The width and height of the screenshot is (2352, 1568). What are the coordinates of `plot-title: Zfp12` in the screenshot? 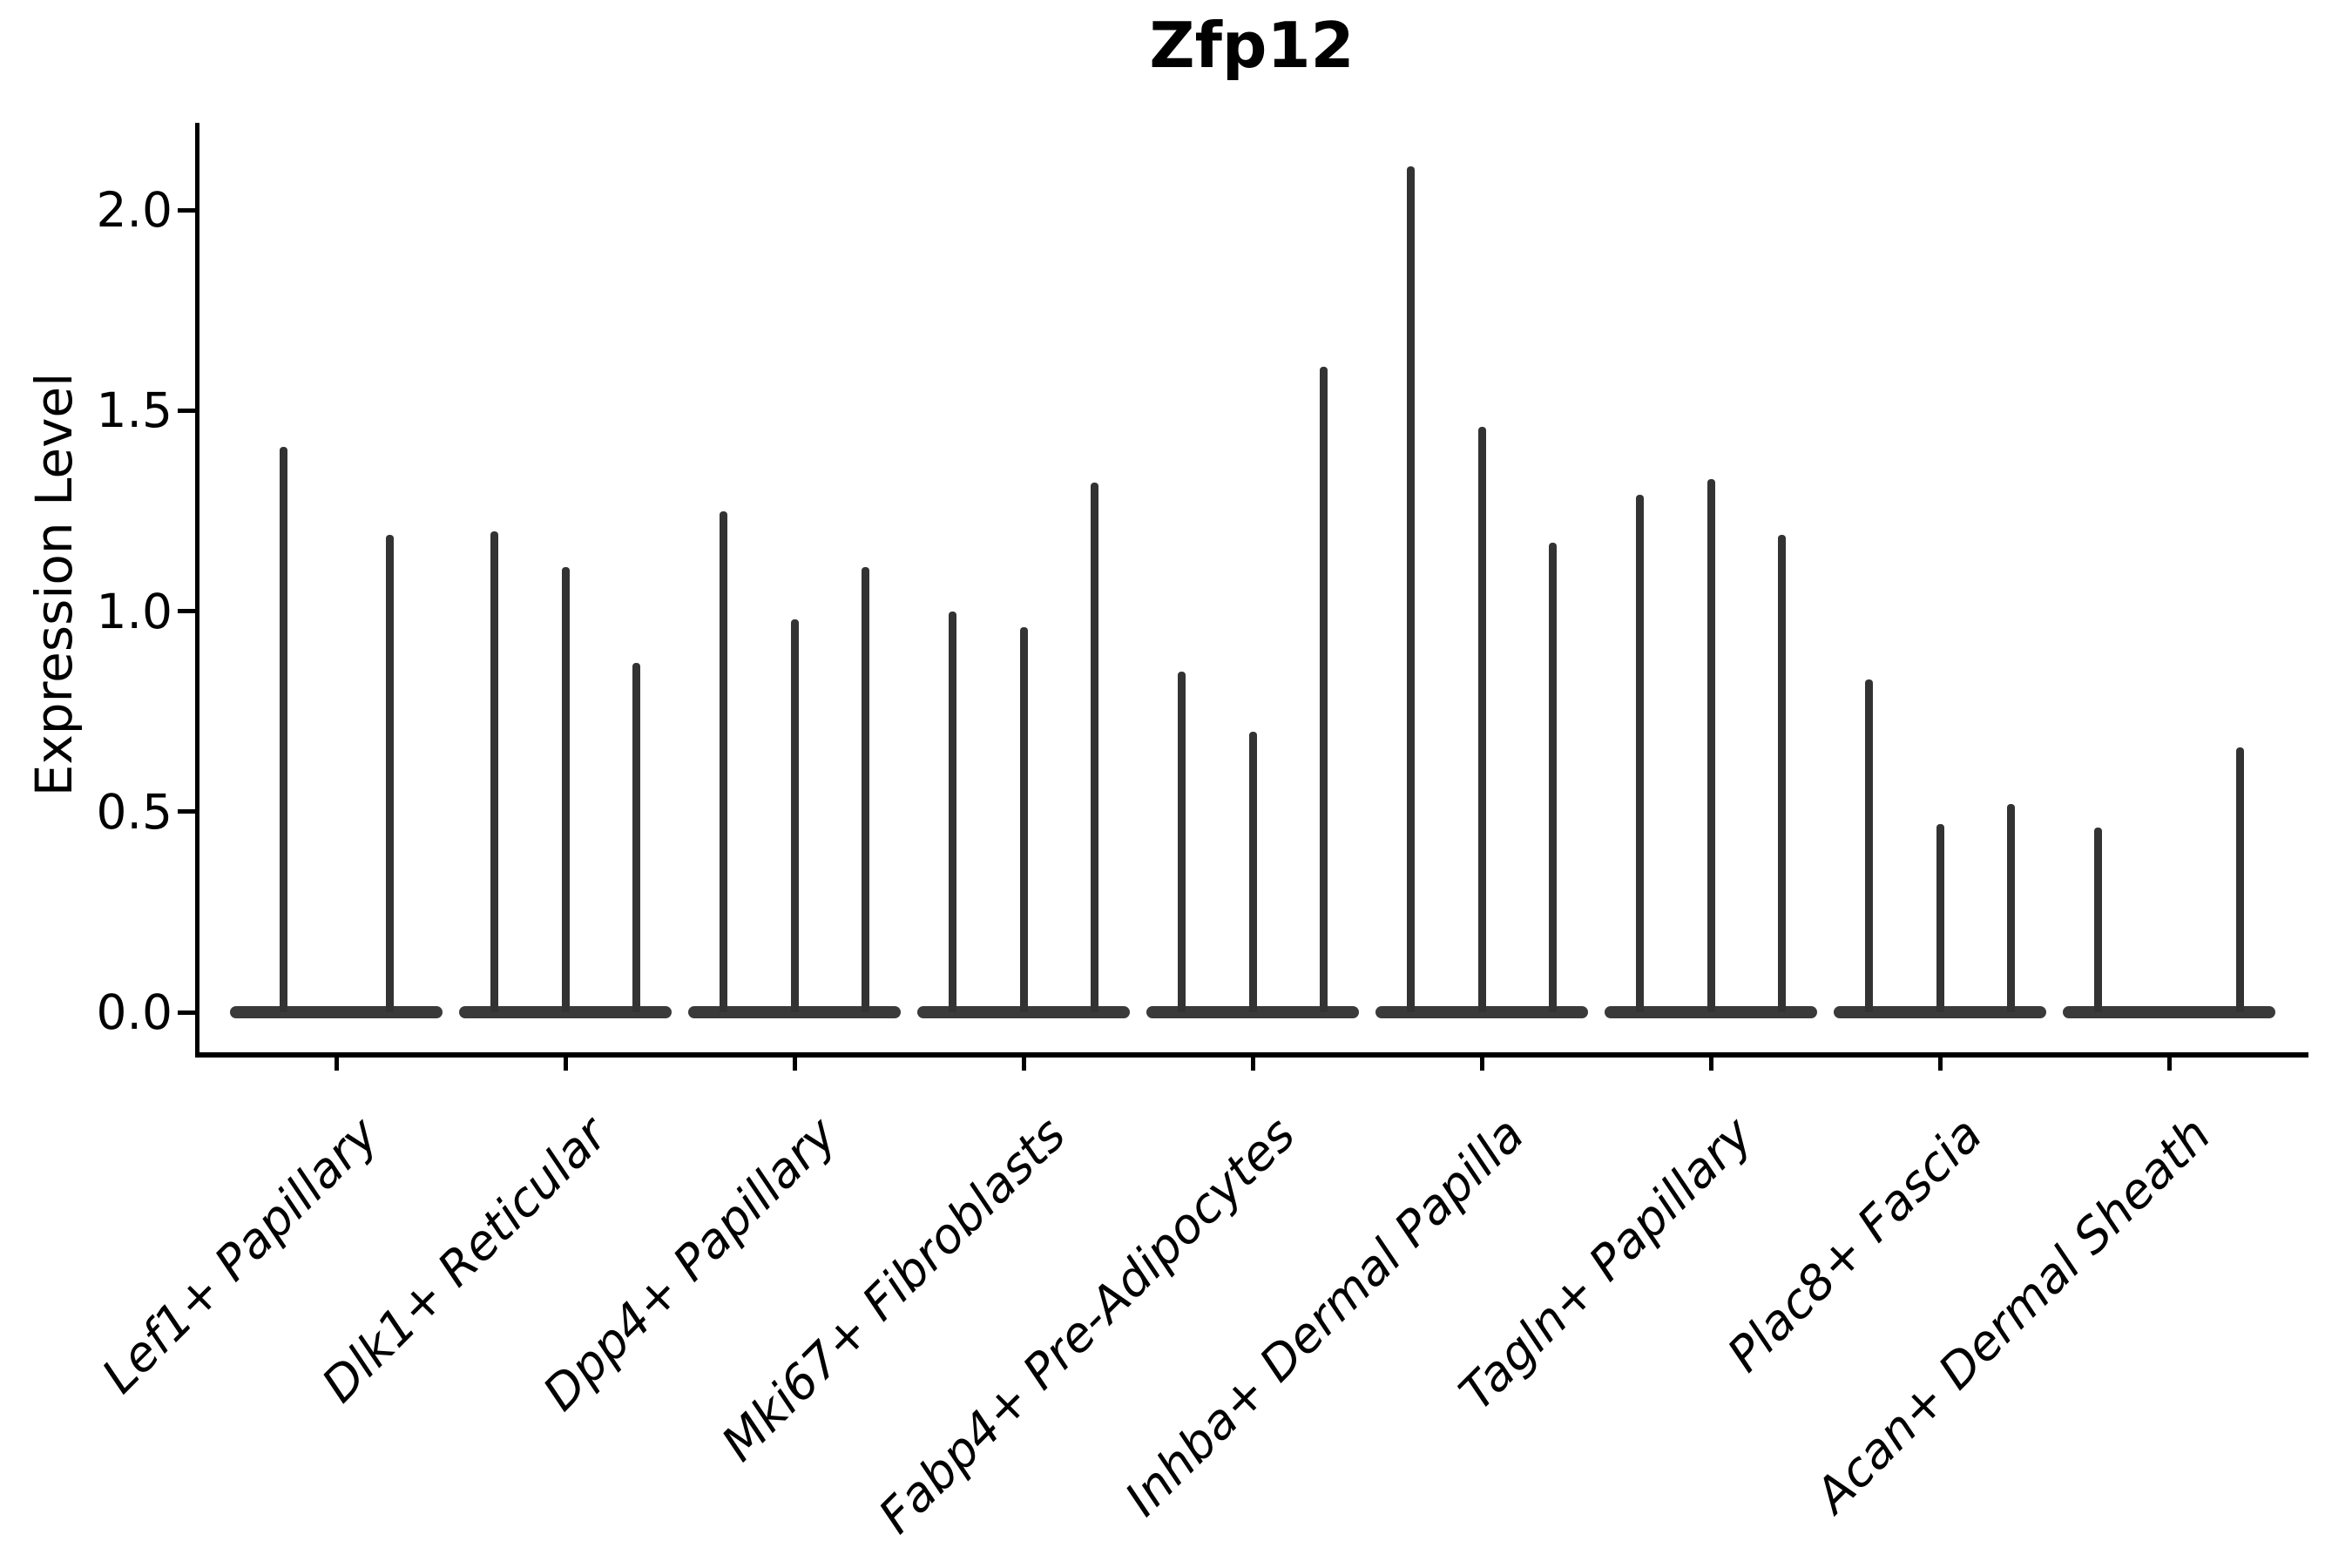 It's located at (1252, 45).